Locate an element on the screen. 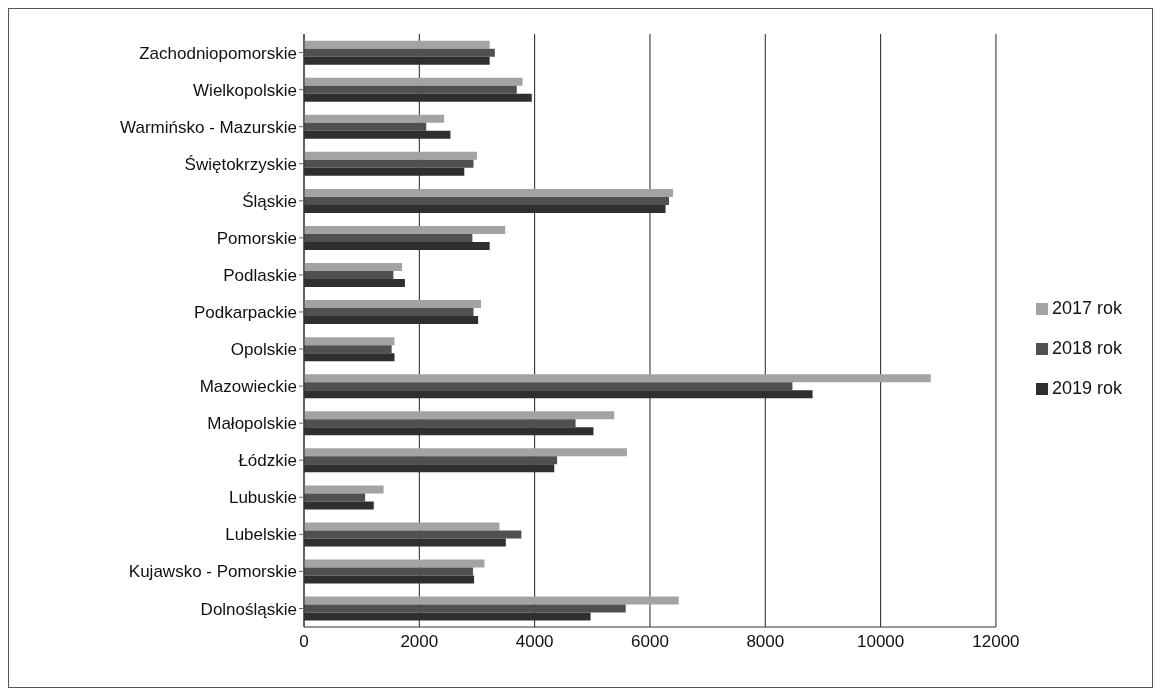 This screenshot has height=698, width=1163. x-tick-label: 2000 is located at coordinates (419, 642).